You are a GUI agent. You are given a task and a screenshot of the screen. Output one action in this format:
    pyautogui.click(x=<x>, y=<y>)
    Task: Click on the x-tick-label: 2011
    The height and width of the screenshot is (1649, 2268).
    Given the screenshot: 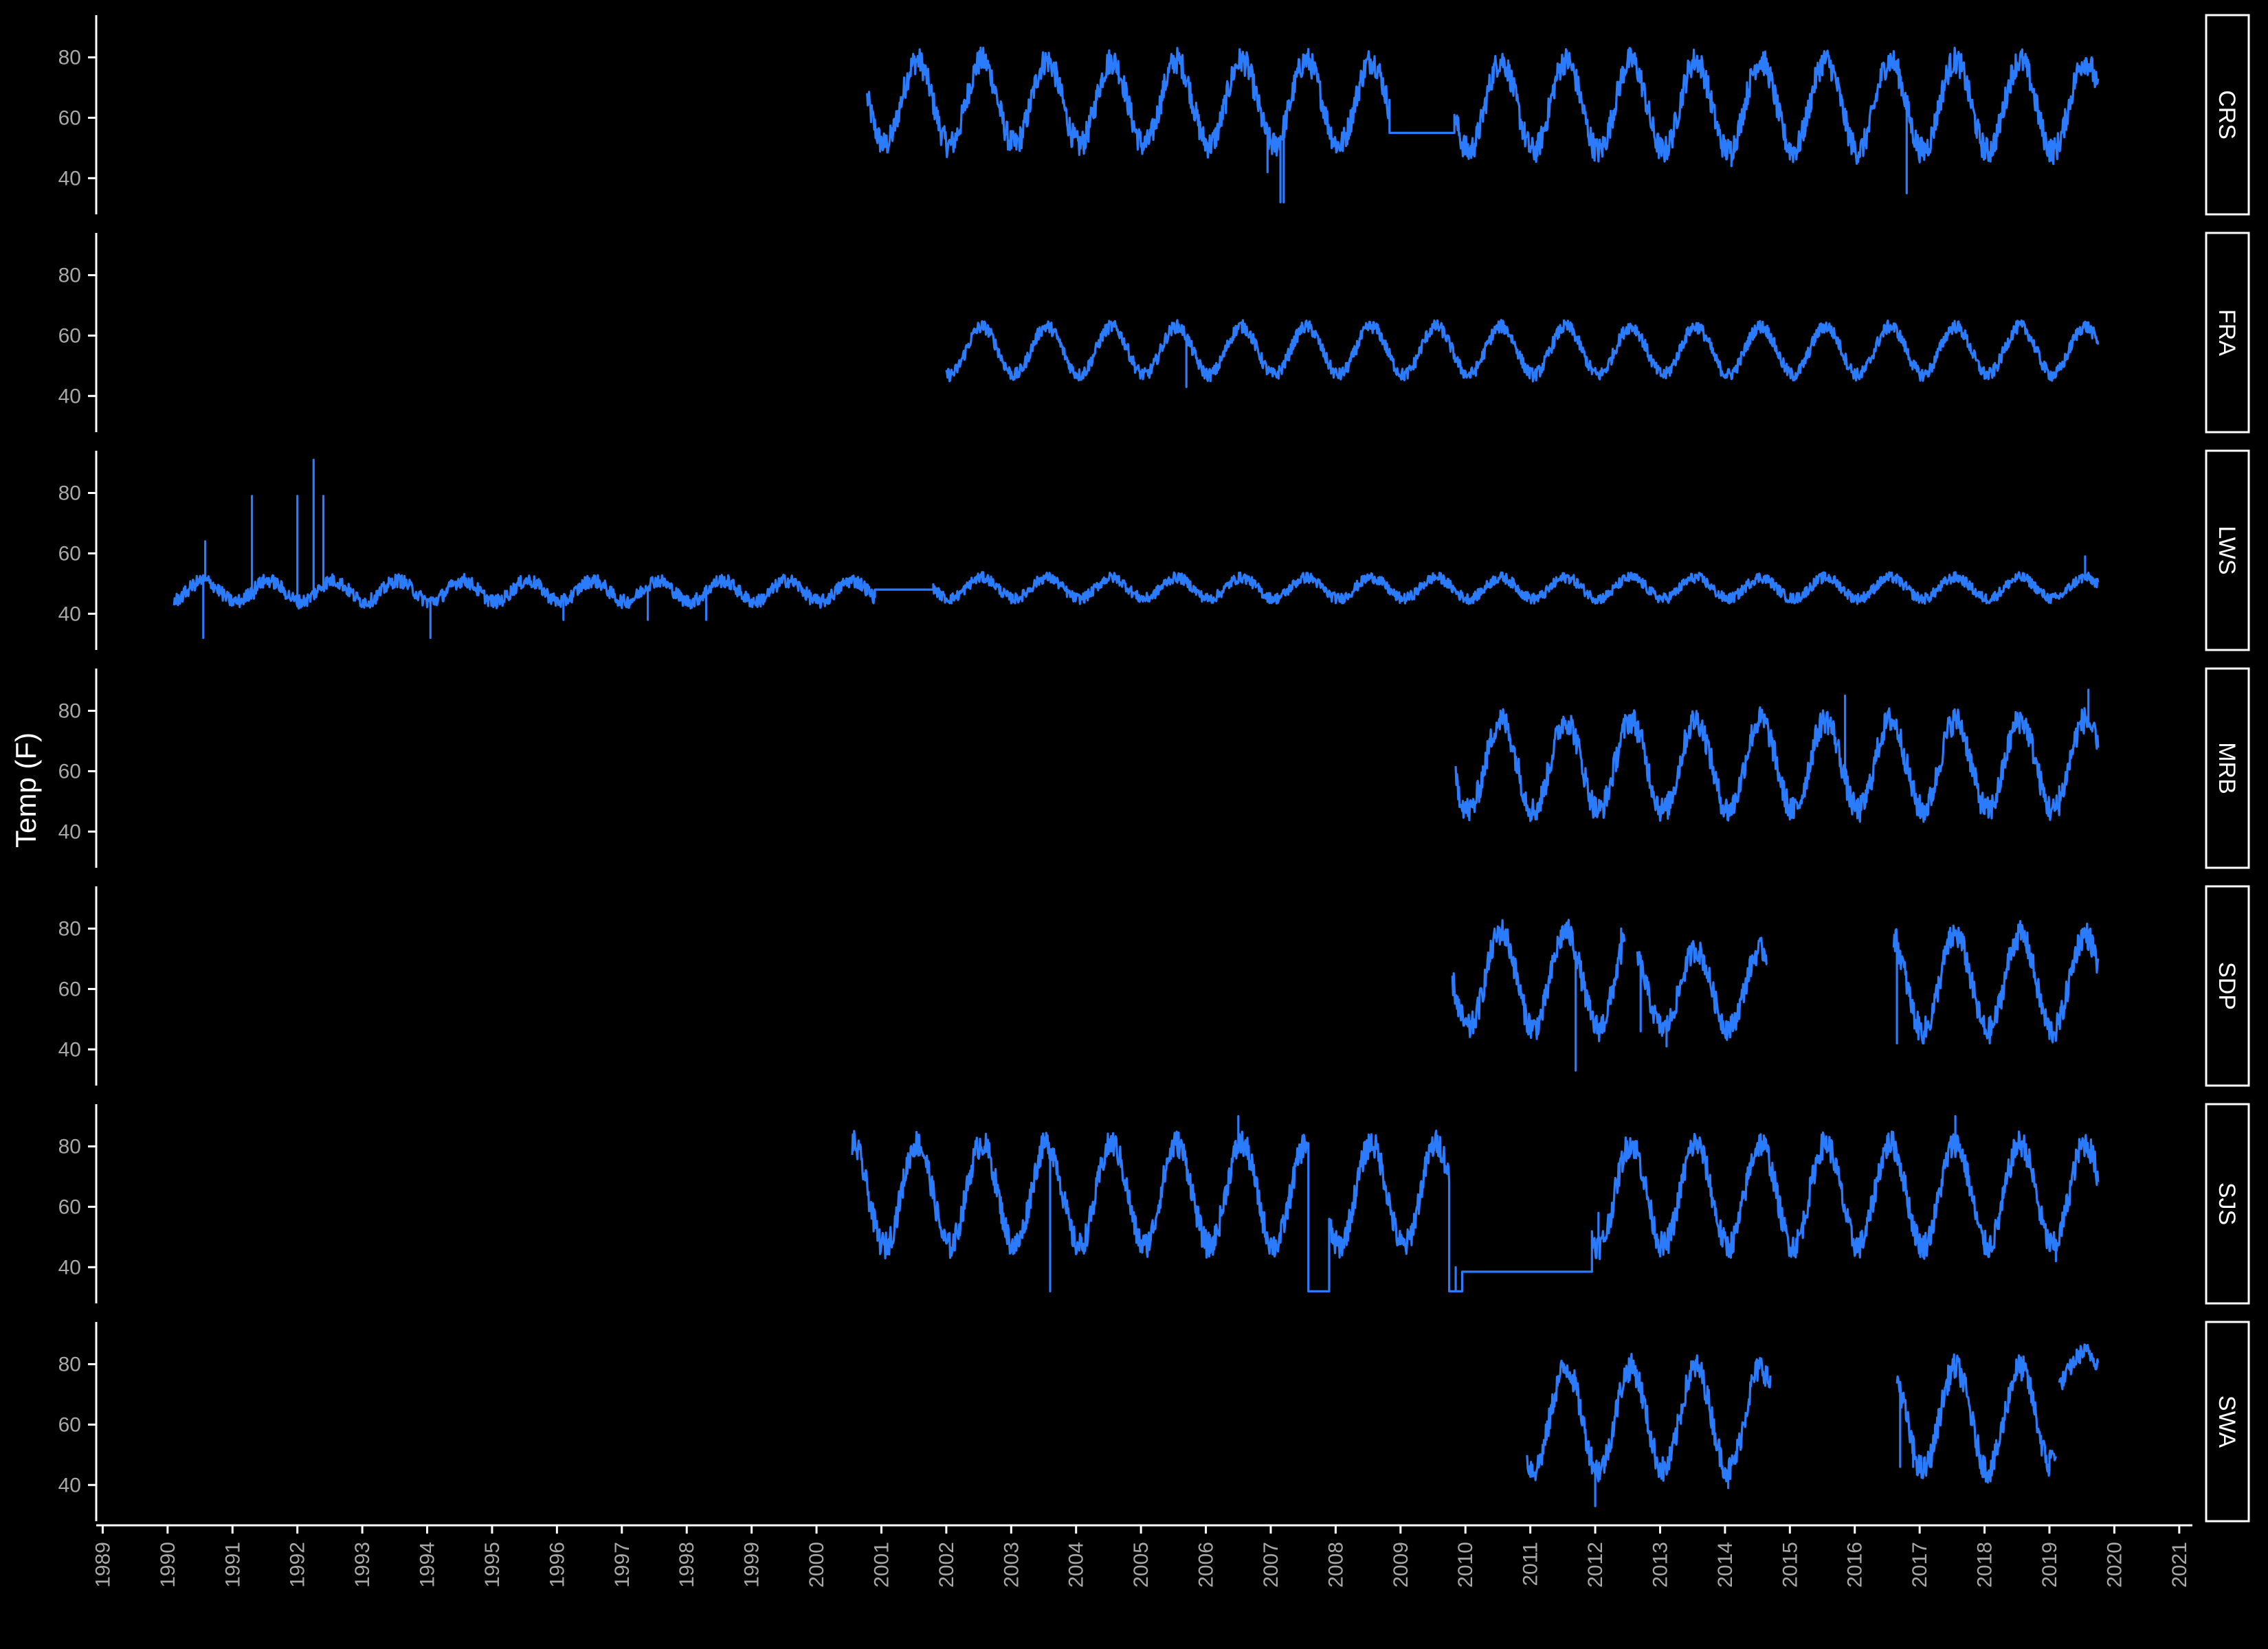 What is the action you would take?
    pyautogui.click(x=1531, y=1564)
    